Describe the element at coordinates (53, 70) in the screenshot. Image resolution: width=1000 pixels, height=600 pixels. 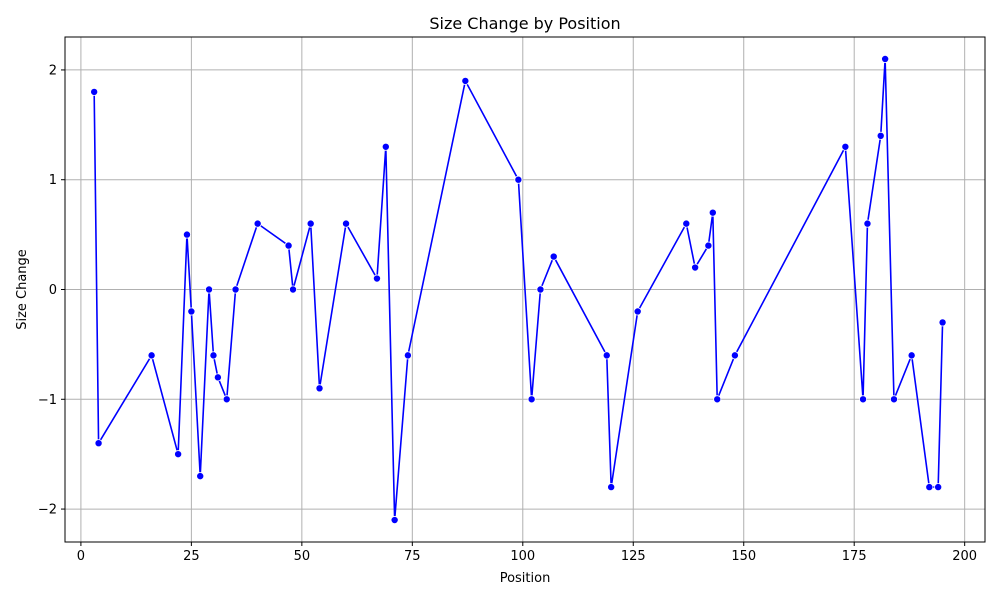
I see `y-tick-label: 2` at that location.